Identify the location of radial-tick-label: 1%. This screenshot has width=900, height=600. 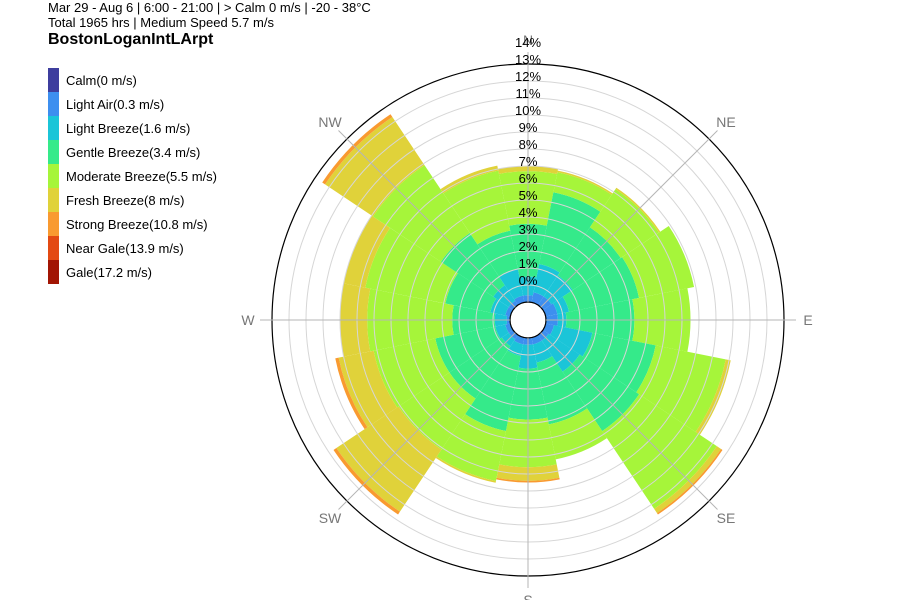
(528, 263).